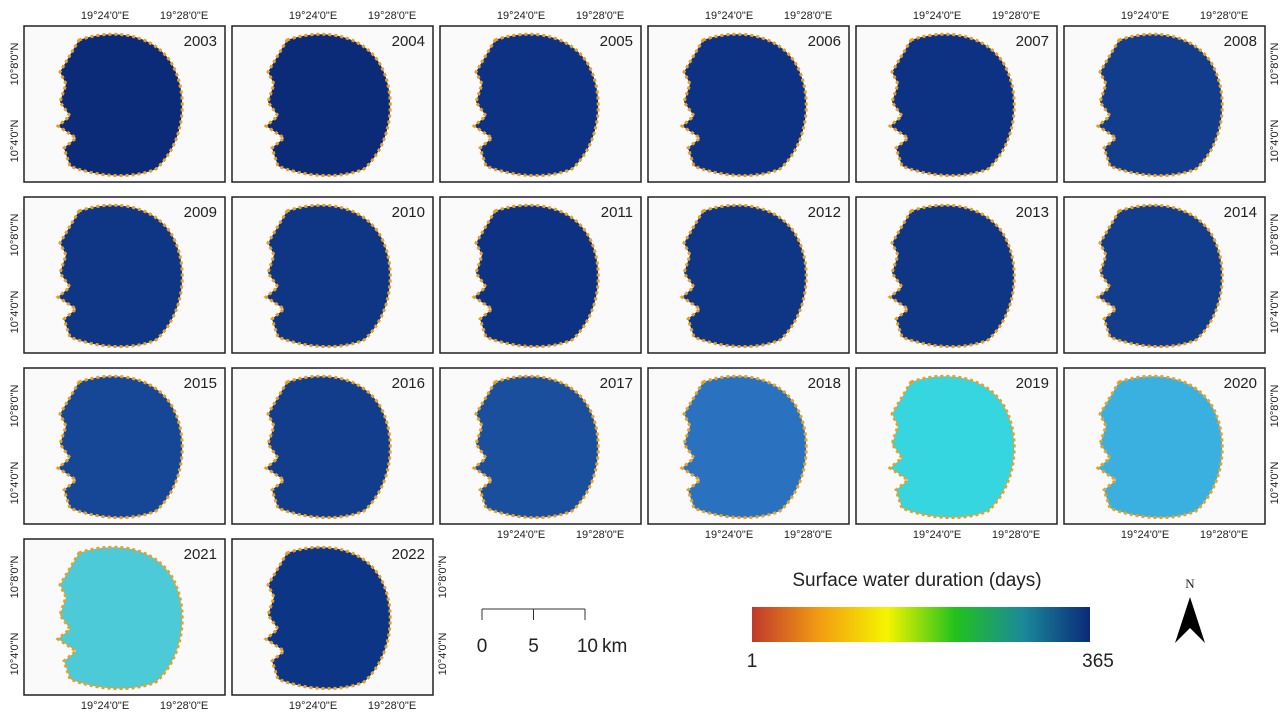 The image size is (1283, 720). I want to click on panel-year: 2017, so click(616, 383).